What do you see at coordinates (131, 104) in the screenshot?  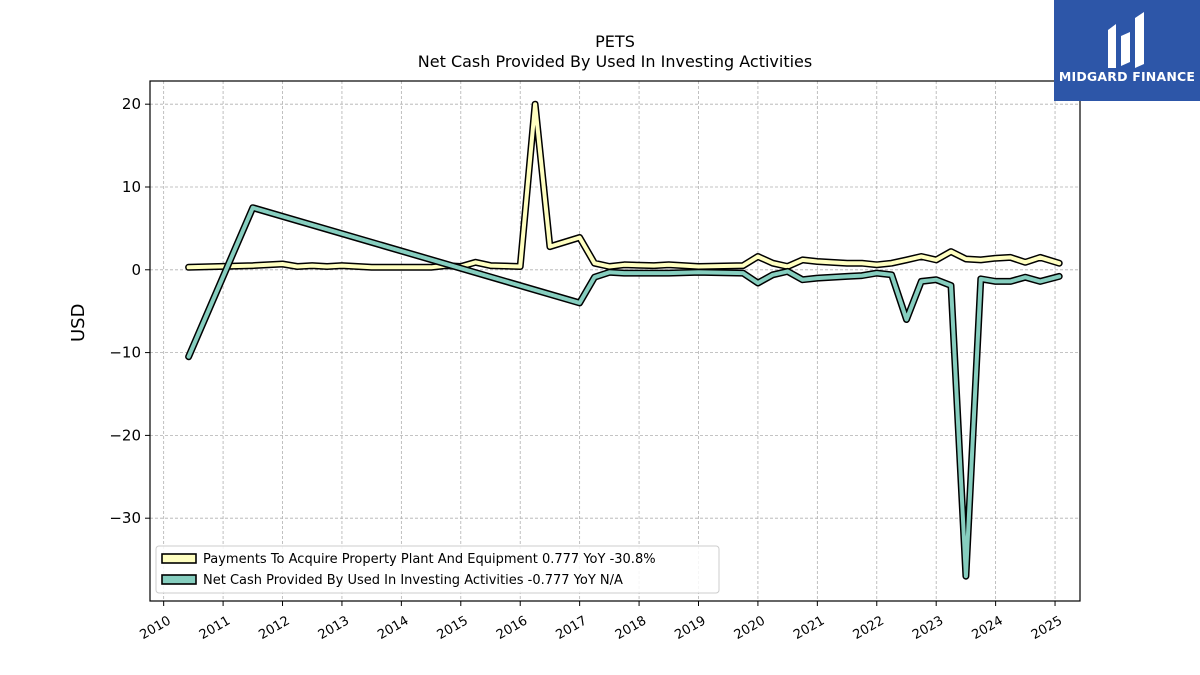 I see `y-tick-label: 20` at bounding box center [131, 104].